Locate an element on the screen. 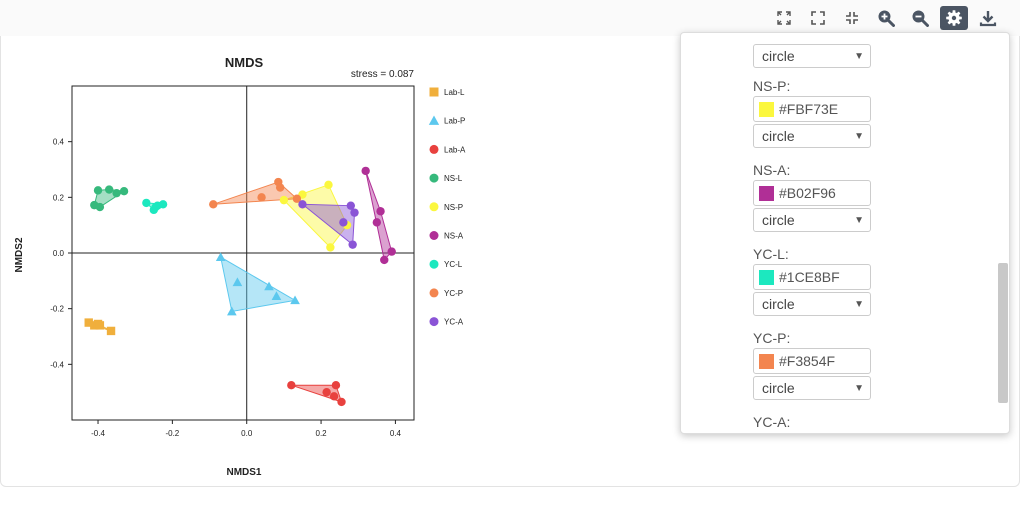 This screenshot has height=508, width=1020. legend-marker-lab-p is located at coordinates (434, 120).